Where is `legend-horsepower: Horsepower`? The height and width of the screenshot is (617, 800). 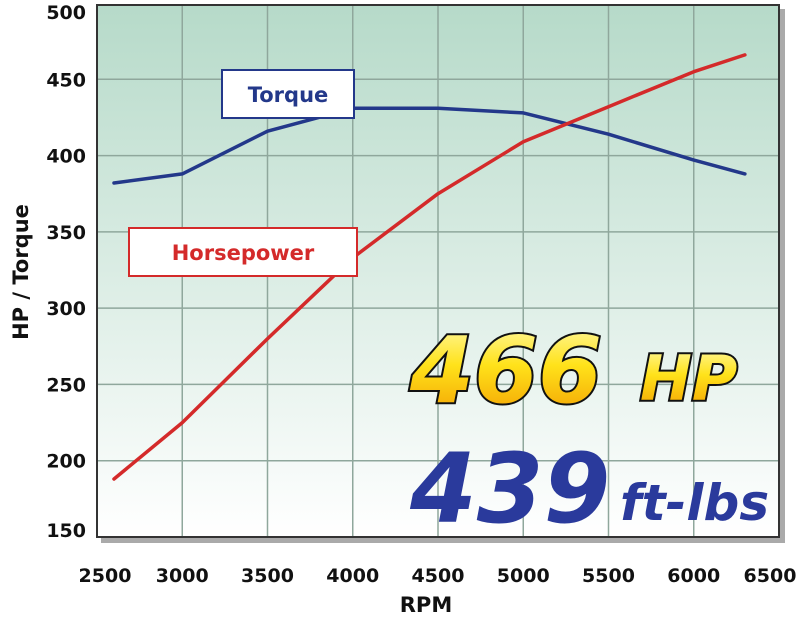
legend-horsepower: Horsepower is located at coordinates (243, 252).